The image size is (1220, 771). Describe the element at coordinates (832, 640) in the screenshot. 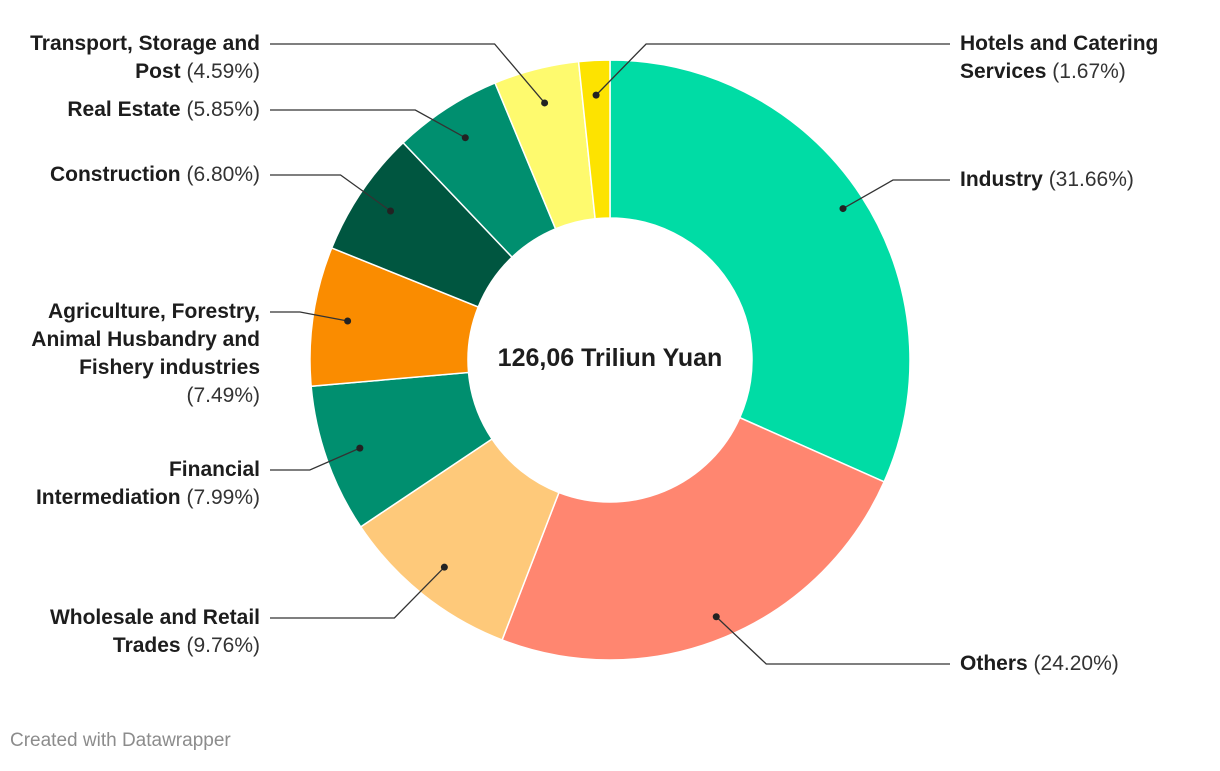

I see `leader-line-others` at that location.